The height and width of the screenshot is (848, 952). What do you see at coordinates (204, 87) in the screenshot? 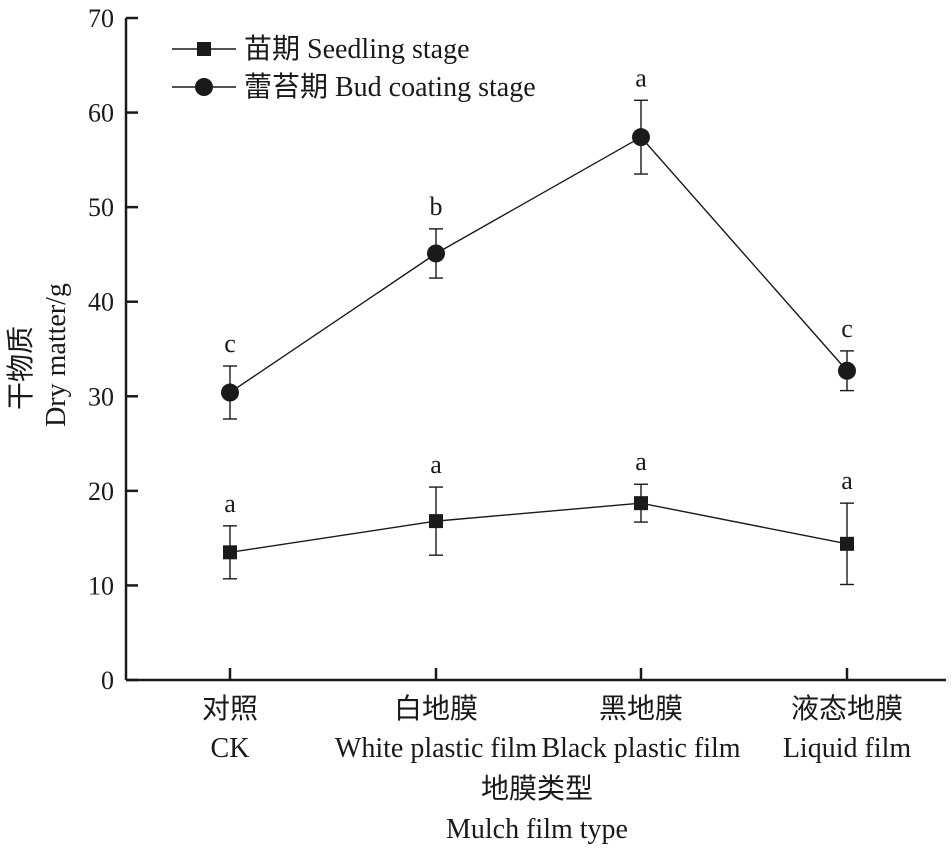
I see `legend-marker-bud` at bounding box center [204, 87].